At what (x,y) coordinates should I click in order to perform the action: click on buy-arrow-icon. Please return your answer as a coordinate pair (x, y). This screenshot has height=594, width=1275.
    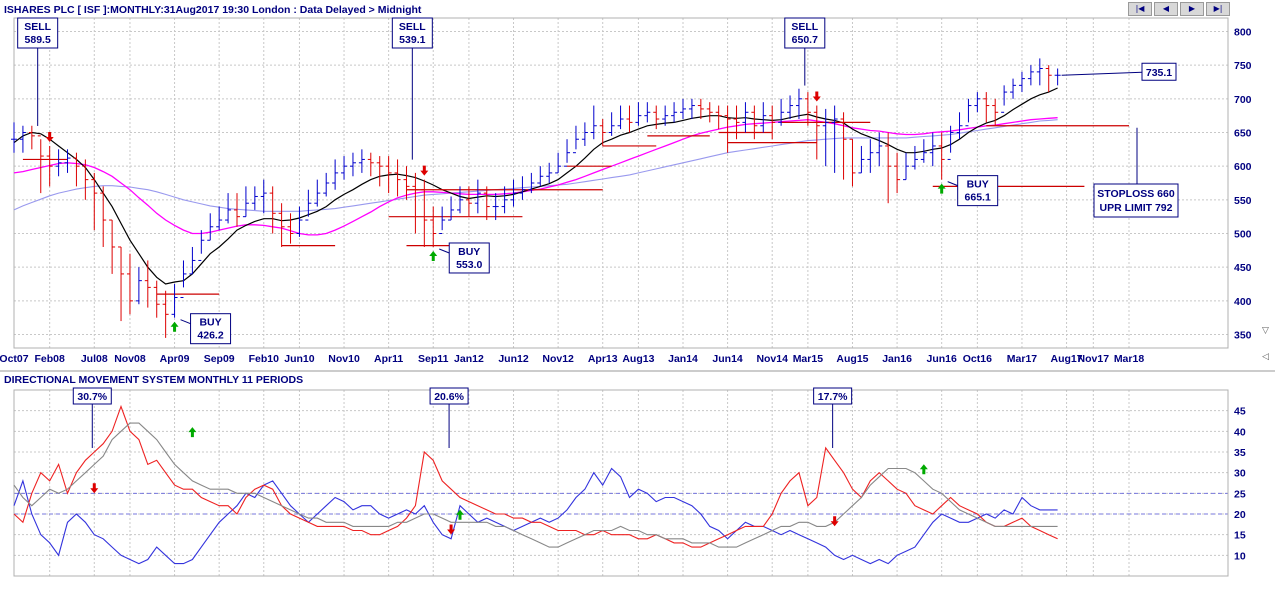
    Looking at the image, I should click on (433, 255).